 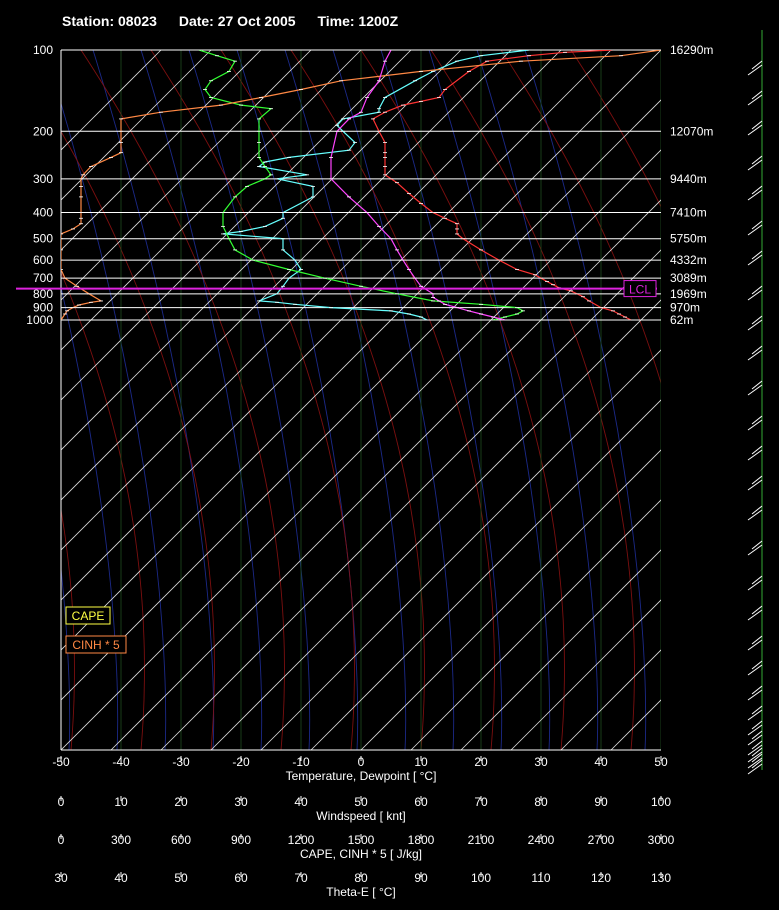 I want to click on lcl-label: LCL, so click(x=640, y=290).